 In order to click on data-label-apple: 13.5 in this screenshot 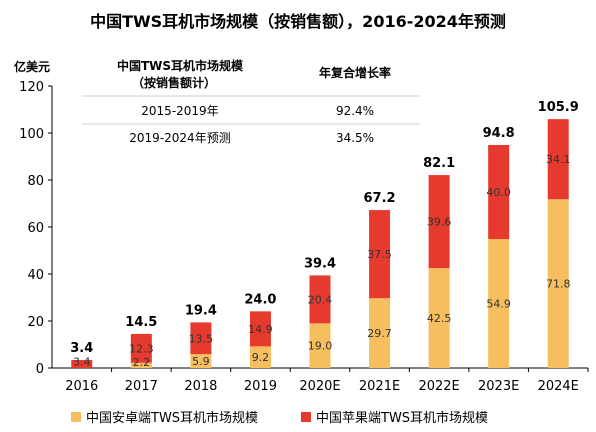, I will do `click(201, 338)`.